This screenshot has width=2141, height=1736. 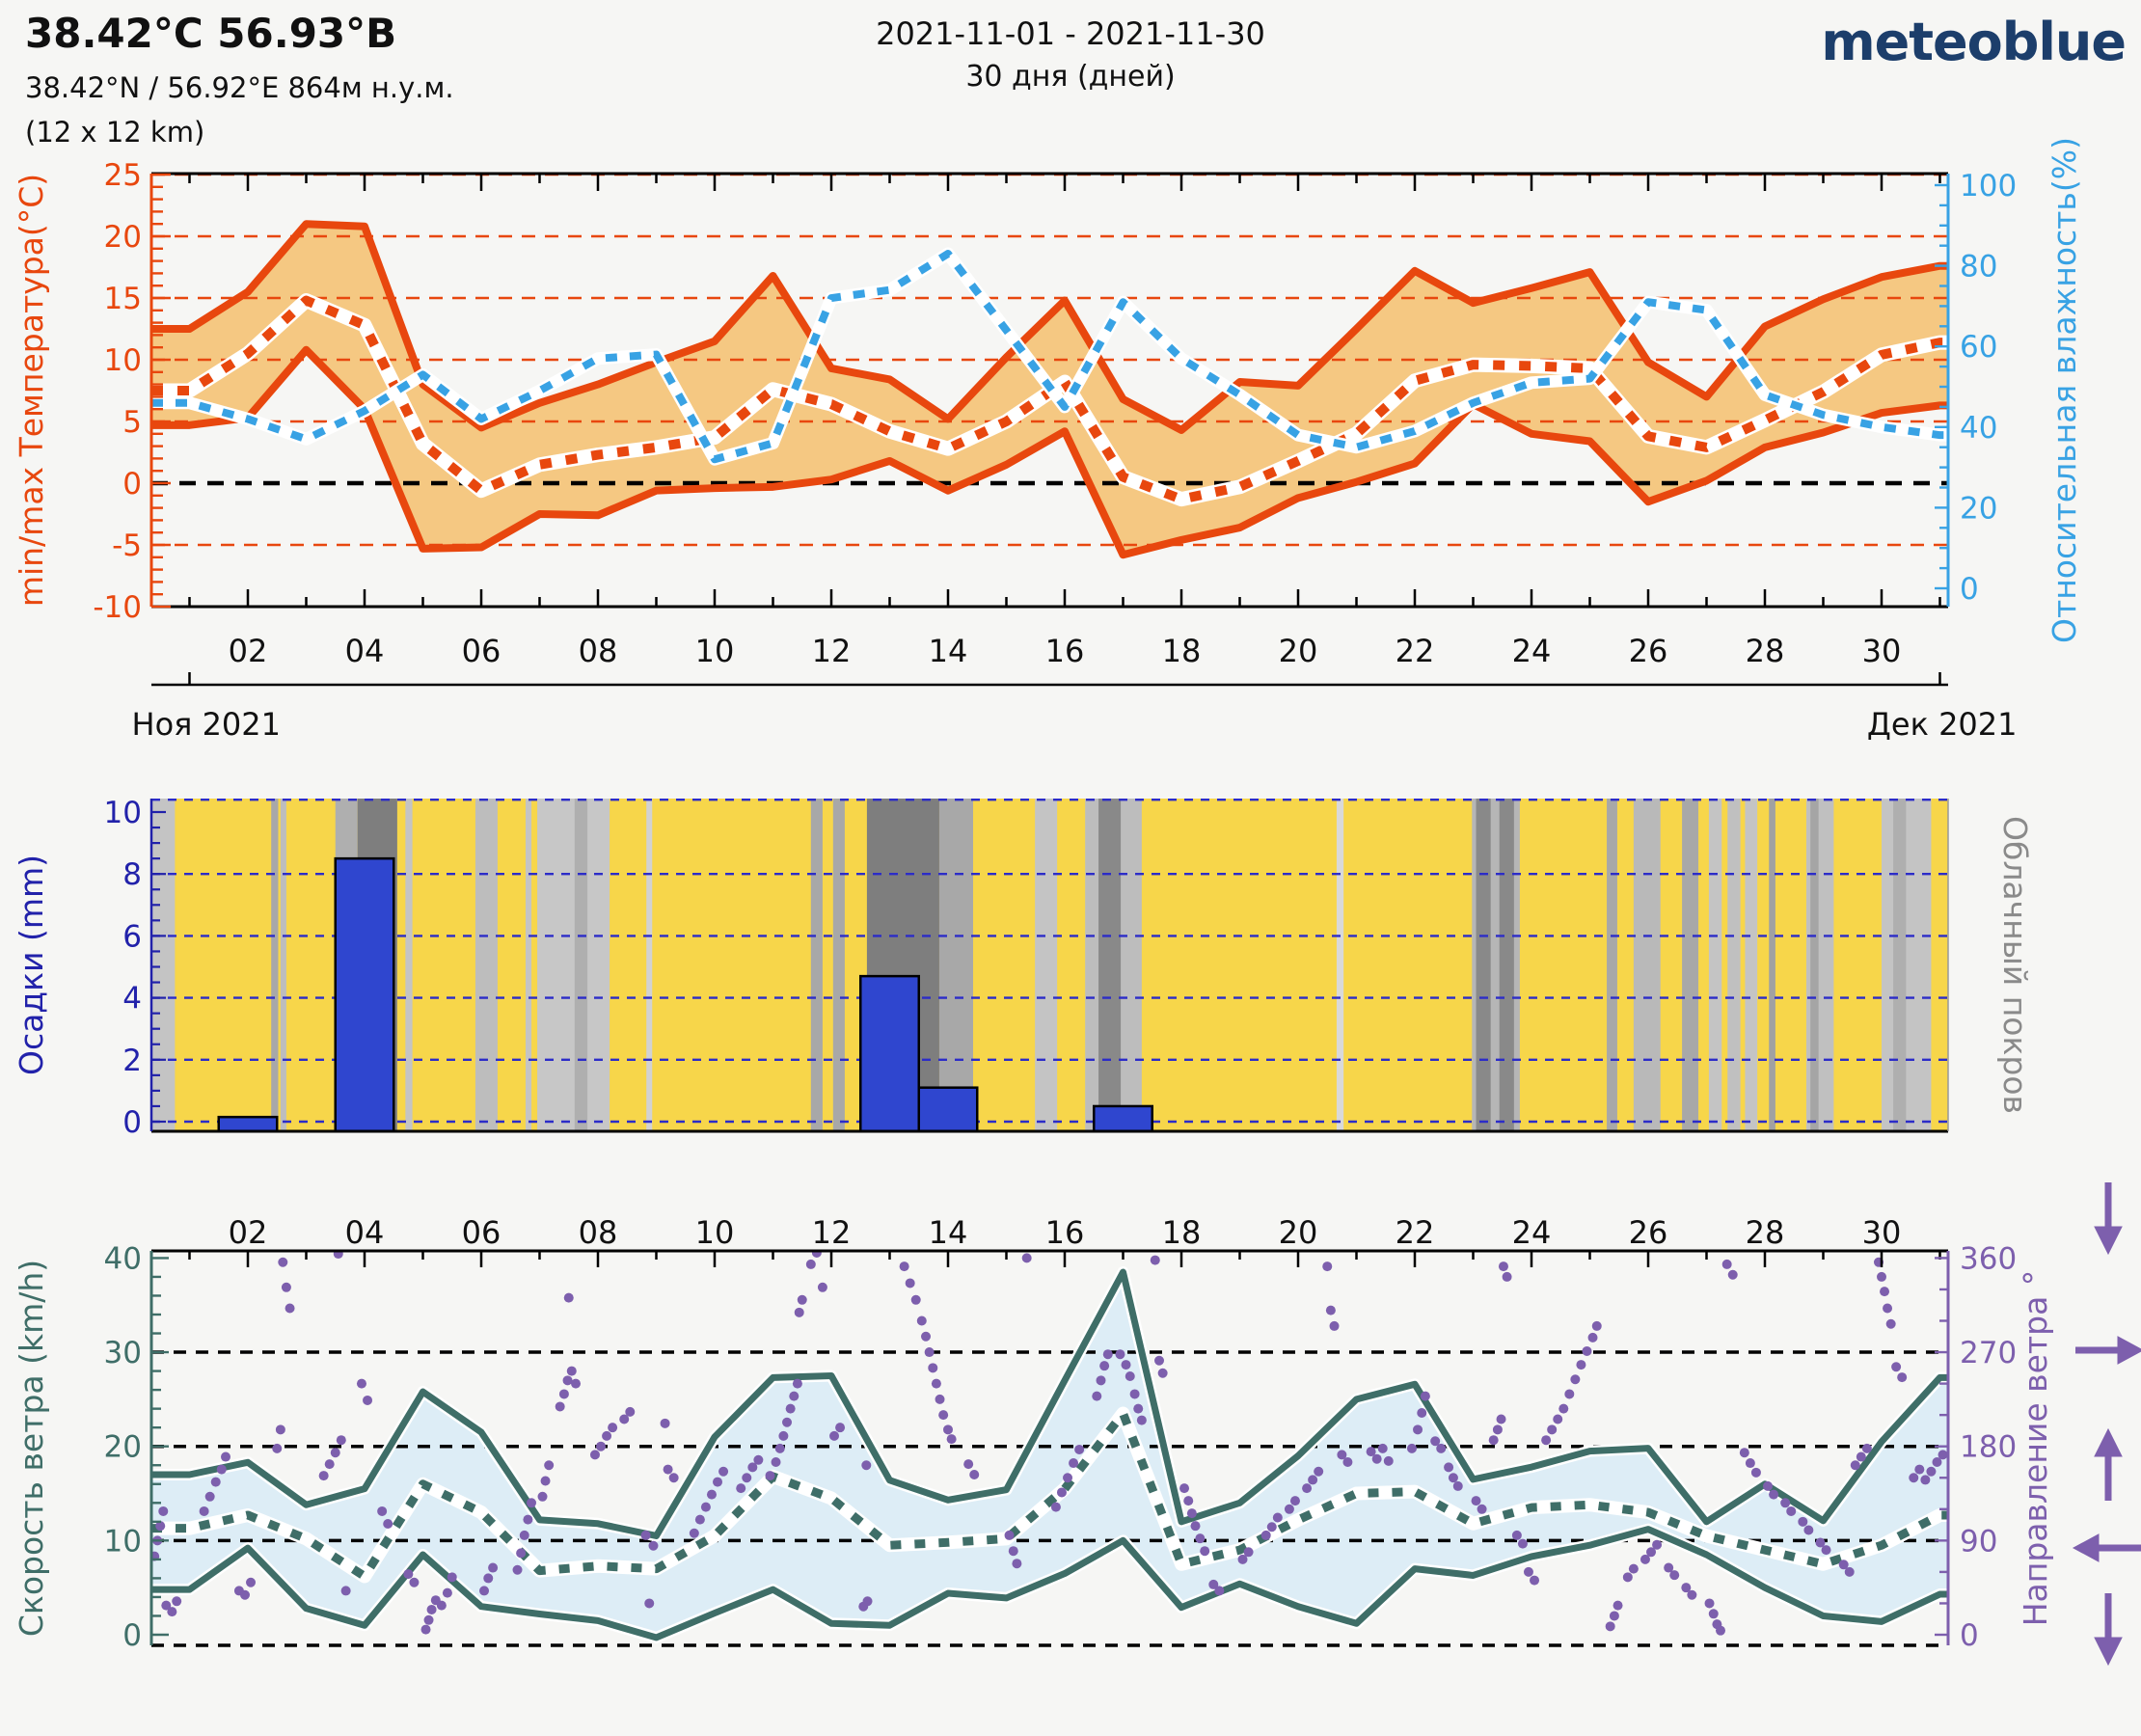 What do you see at coordinates (132, 422) in the screenshot?
I see `svg-text: 5` at bounding box center [132, 422].